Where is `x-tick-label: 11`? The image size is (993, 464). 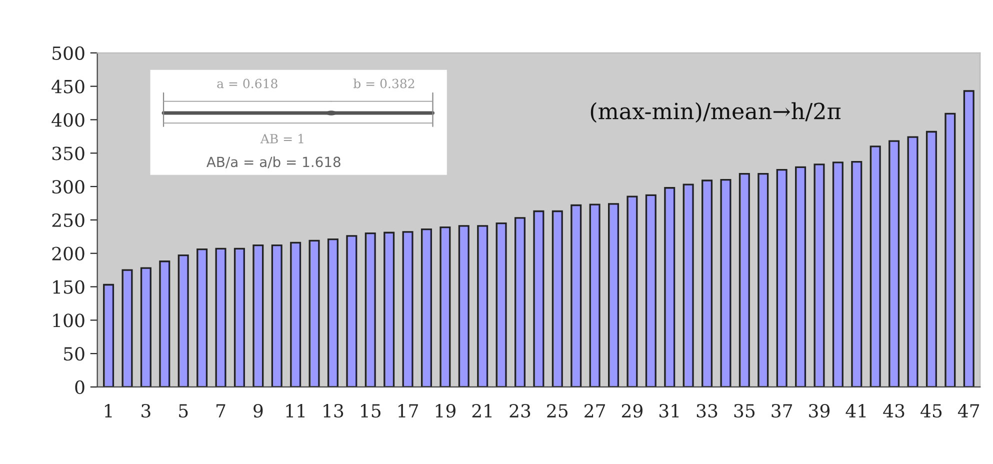
x-tick-label: 11 is located at coordinates (295, 411).